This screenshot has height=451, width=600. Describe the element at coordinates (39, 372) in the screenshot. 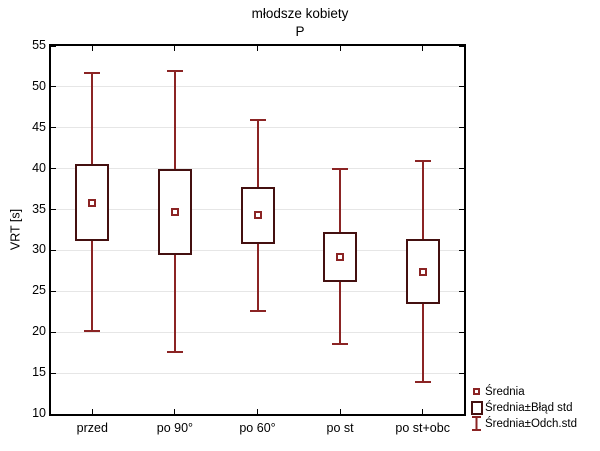

I see `y-tick-label: 15` at that location.